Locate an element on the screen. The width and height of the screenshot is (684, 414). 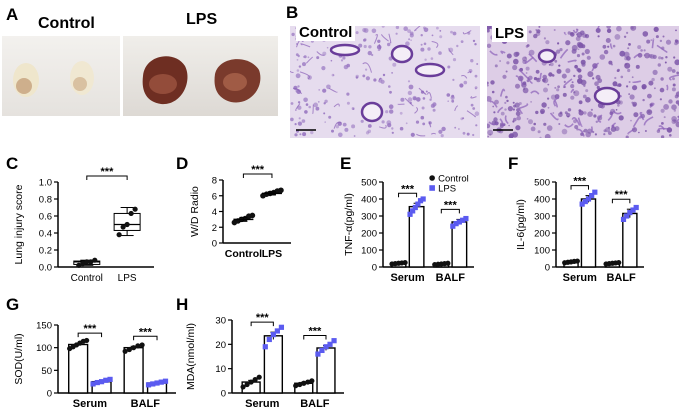
y-axis-title: TNF-α(pg/ml) is located at coordinates (349, 224).